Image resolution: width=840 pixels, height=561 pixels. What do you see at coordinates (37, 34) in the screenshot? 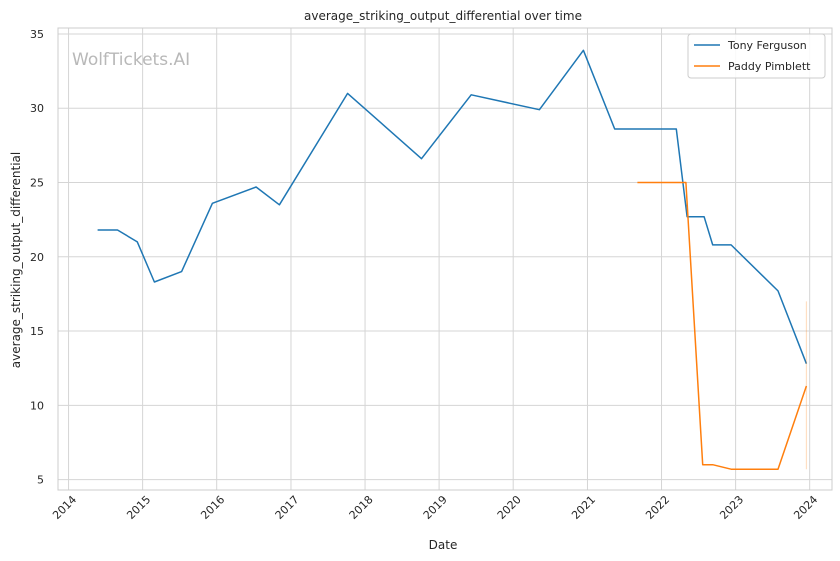
I see `y-tick-label: 35` at bounding box center [37, 34].